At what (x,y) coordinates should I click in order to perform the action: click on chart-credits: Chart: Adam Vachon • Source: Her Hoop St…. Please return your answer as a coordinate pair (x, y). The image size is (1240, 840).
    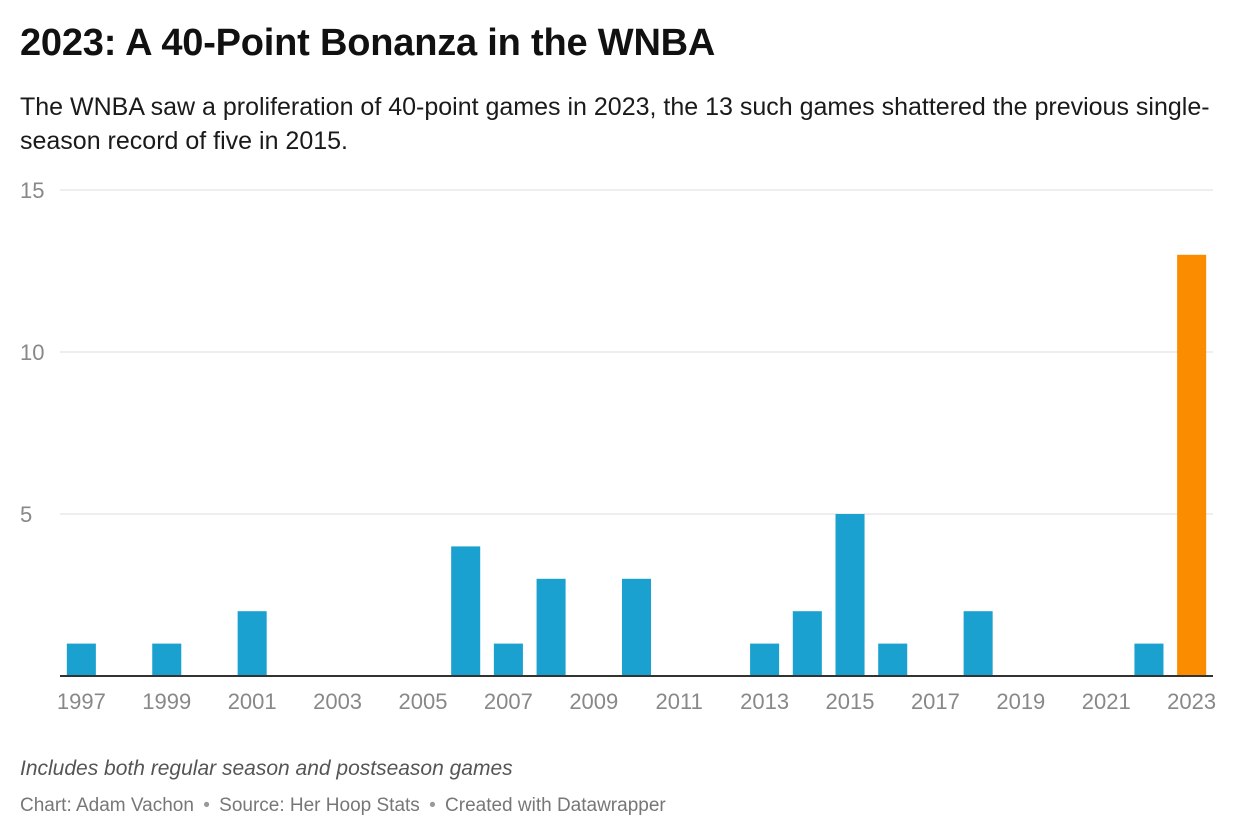
    Looking at the image, I should click on (343, 806).